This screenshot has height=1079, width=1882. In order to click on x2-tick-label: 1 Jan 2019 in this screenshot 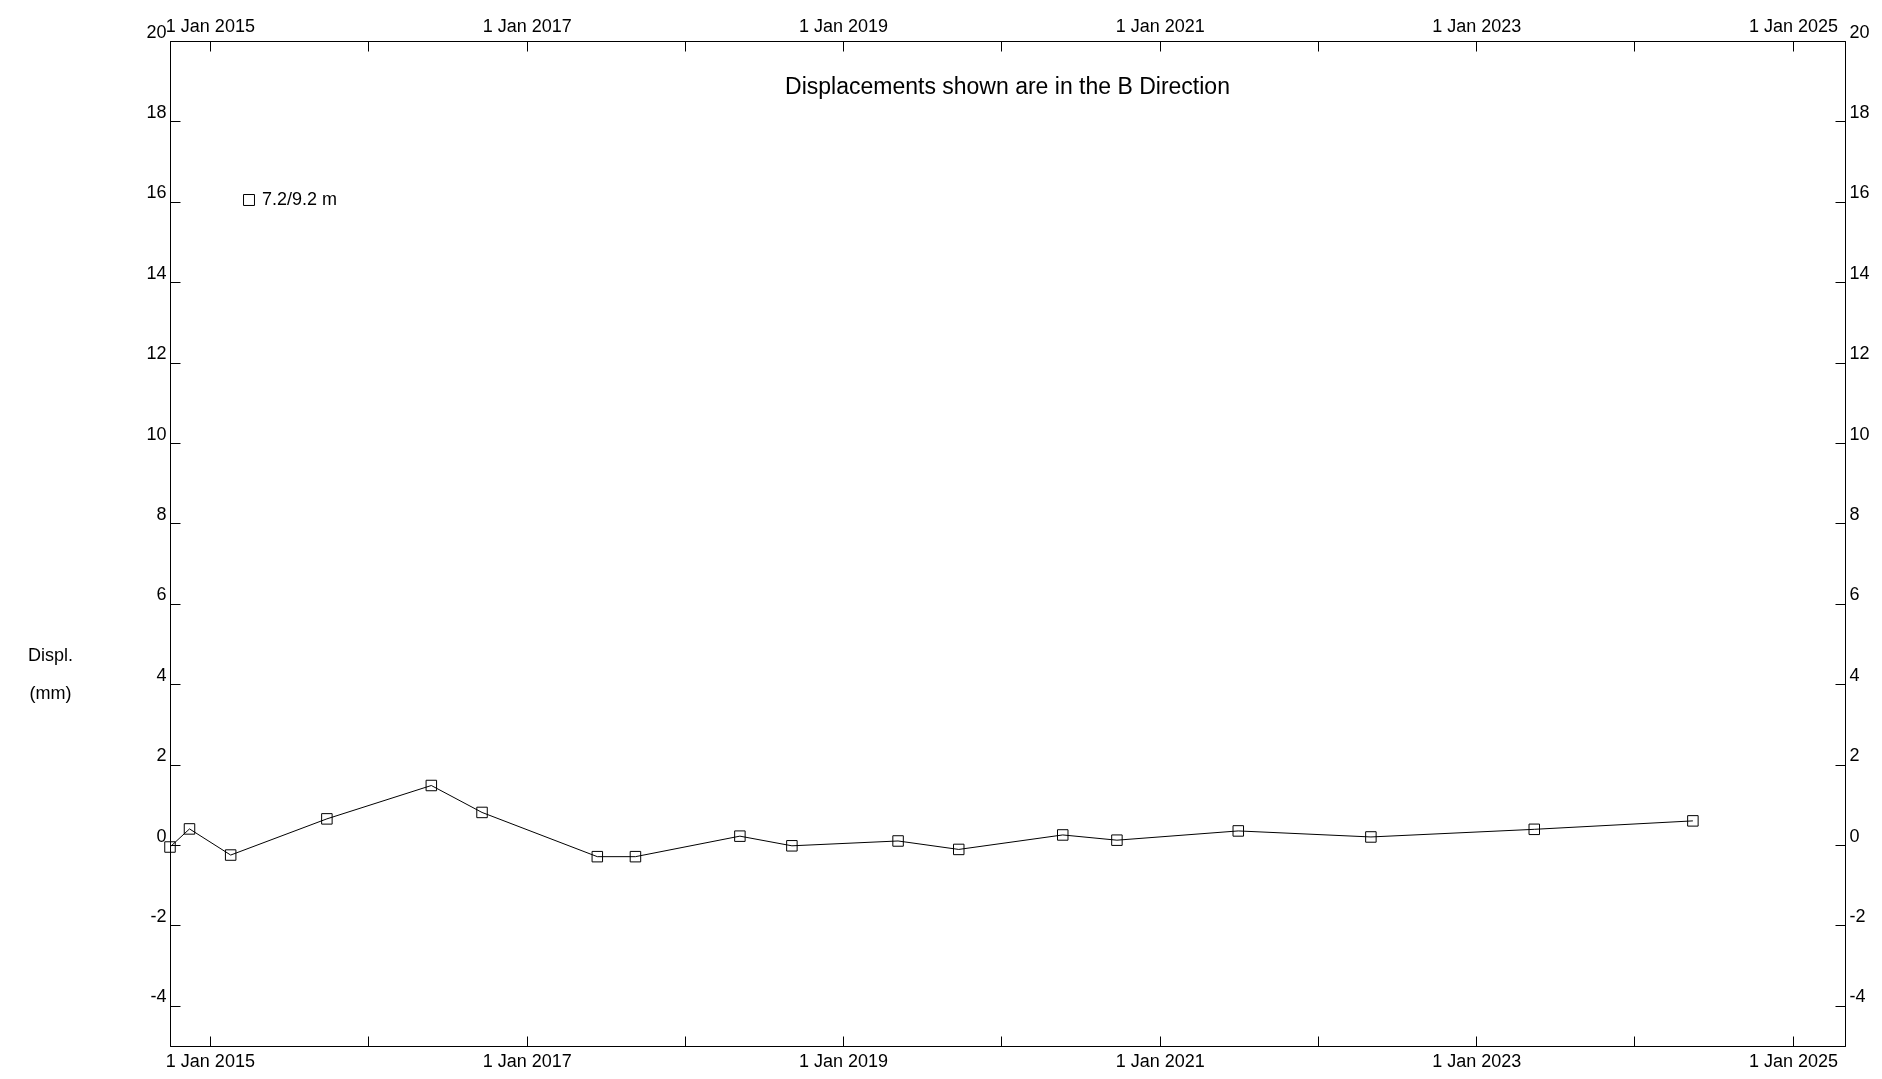, I will do `click(843, 25)`.